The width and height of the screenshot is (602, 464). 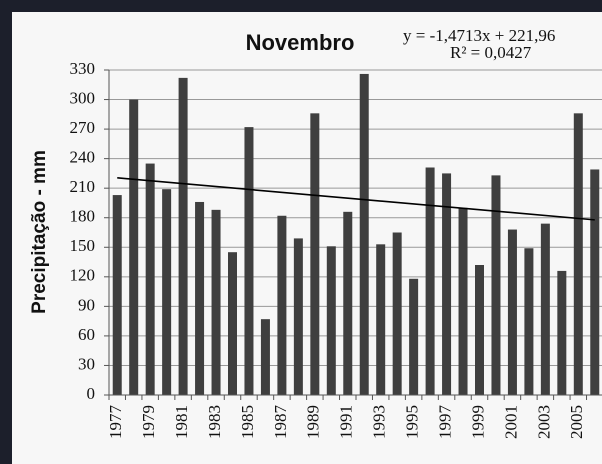 What do you see at coordinates (479, 35) in the screenshot?
I see `trend-equation: y = -1,4713x + 221,96` at bounding box center [479, 35].